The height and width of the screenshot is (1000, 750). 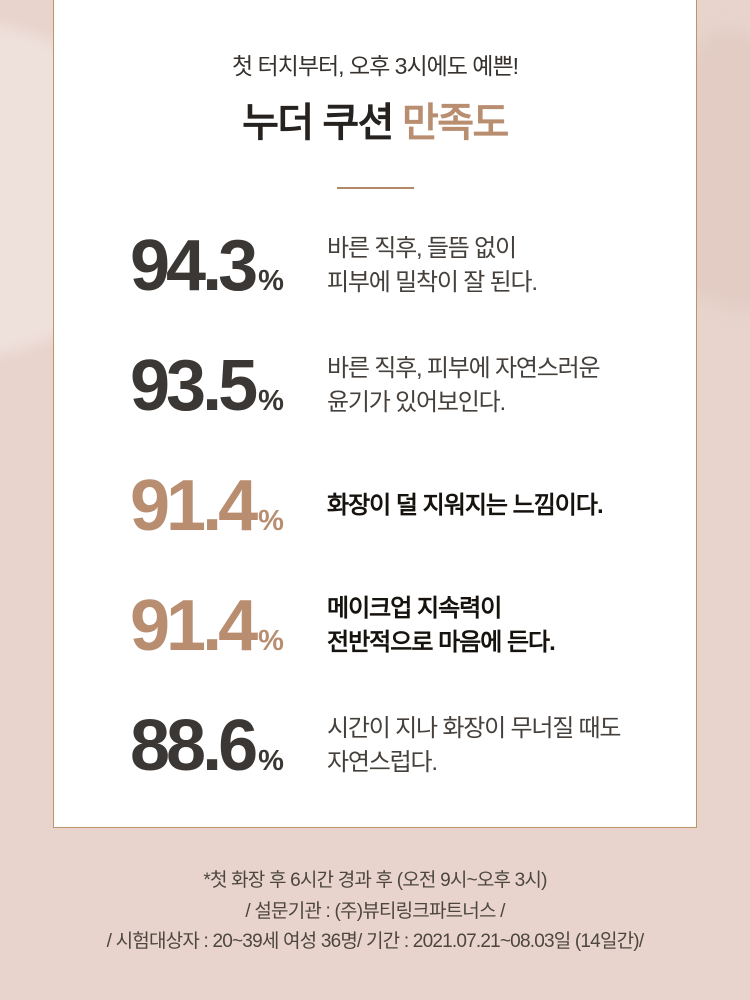 I want to click on campaign-title: 누더 쿠션 만족도, so click(x=375, y=119).